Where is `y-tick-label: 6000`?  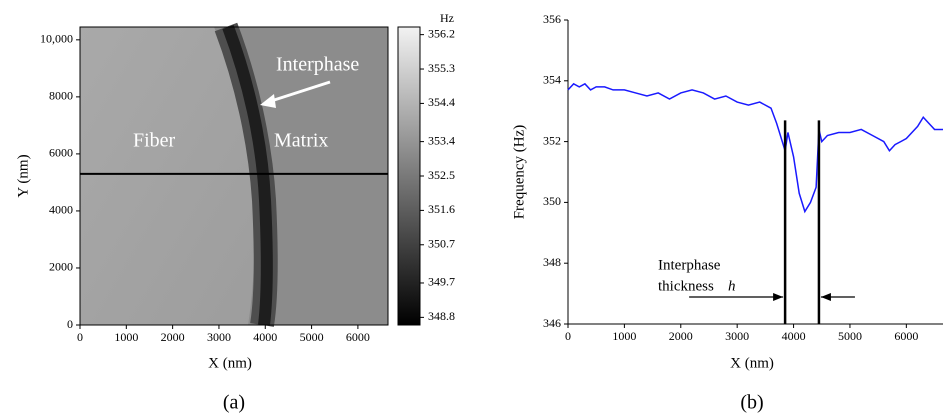 y-tick-label: 6000 is located at coordinates (61, 153).